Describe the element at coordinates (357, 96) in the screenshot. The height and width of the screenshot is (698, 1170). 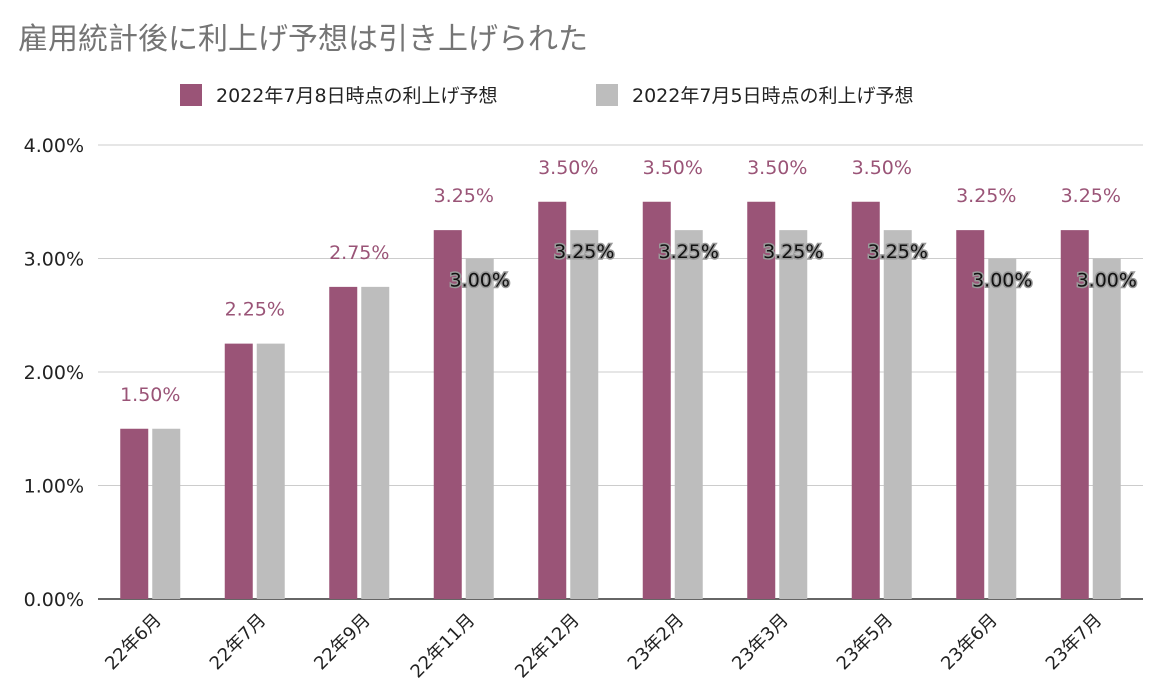
I see `legend-label-1: 2022年7月8日時点の利上げ予想` at that location.